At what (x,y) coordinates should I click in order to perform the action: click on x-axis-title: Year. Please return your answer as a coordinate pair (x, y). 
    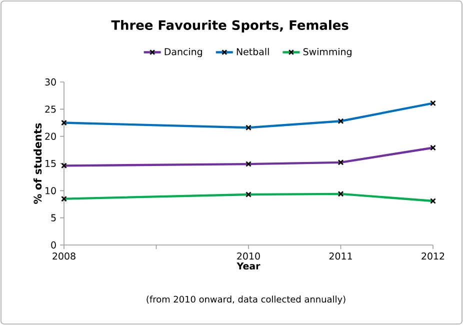
    Looking at the image, I should click on (248, 266).